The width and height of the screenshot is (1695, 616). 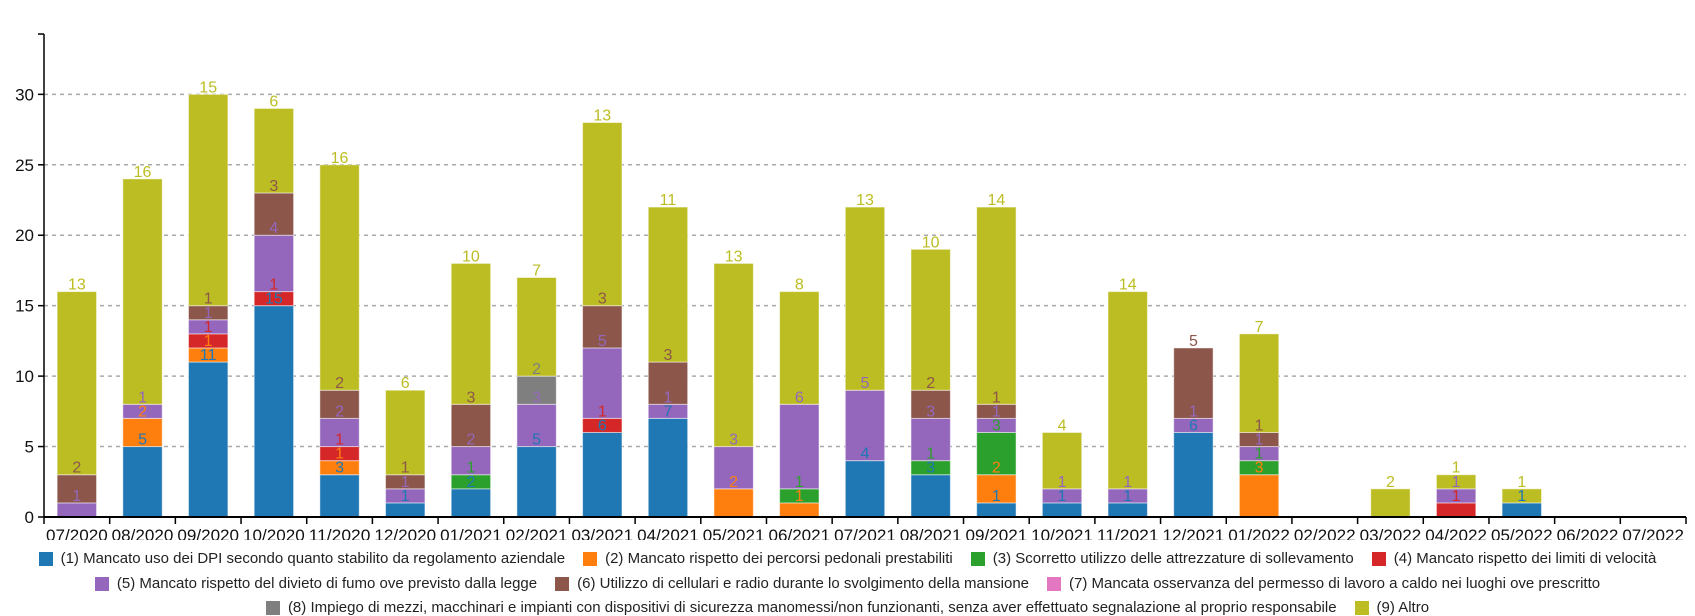 What do you see at coordinates (1062, 533) in the screenshot?
I see `x-tick-label: 10/2021` at bounding box center [1062, 533].